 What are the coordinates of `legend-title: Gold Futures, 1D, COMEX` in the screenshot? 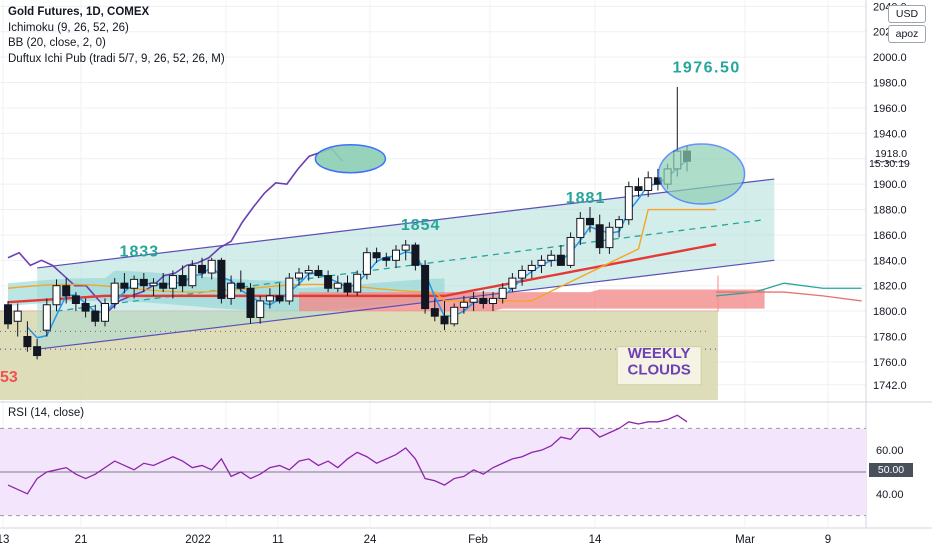 It's located at (79, 12).